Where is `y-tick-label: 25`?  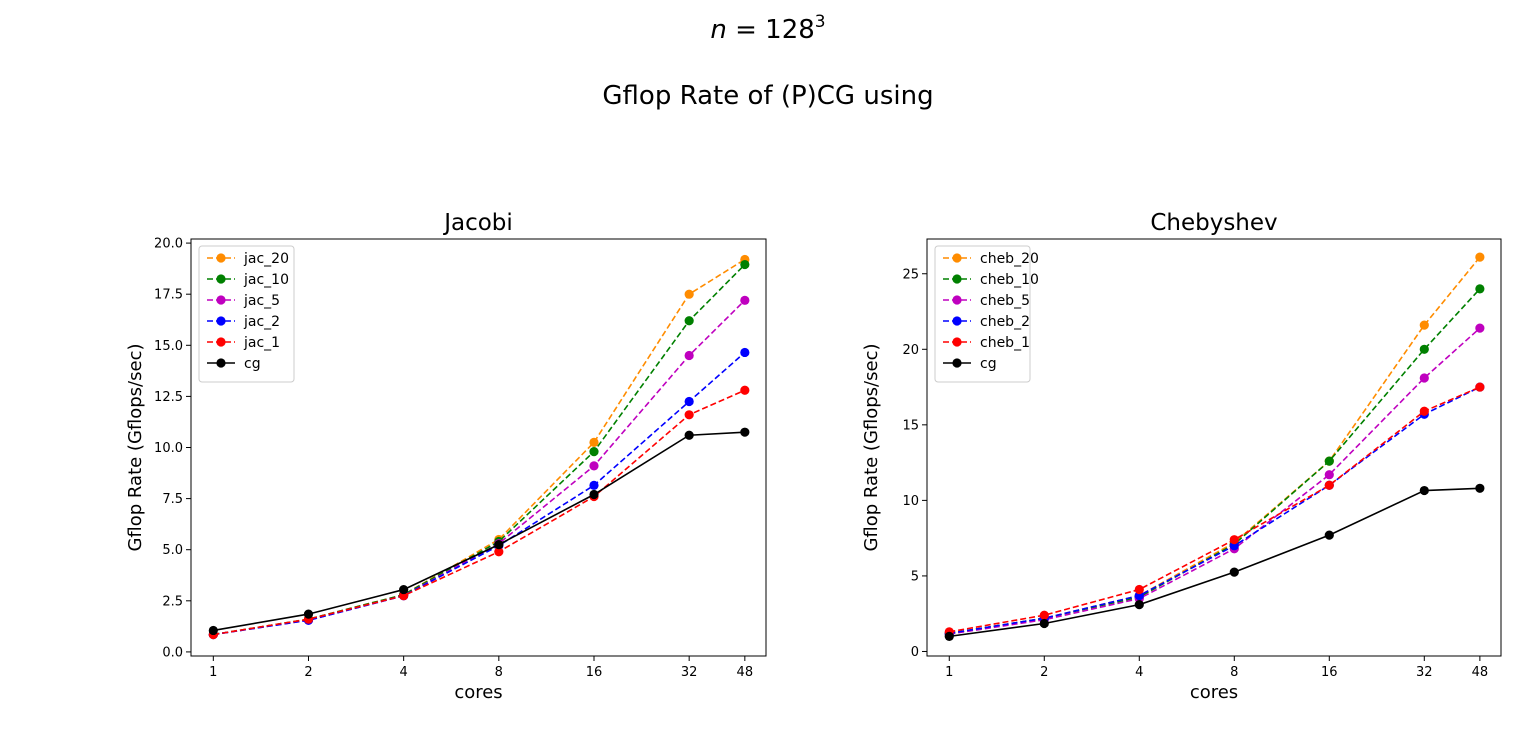 y-tick-label: 25 is located at coordinates (910, 274).